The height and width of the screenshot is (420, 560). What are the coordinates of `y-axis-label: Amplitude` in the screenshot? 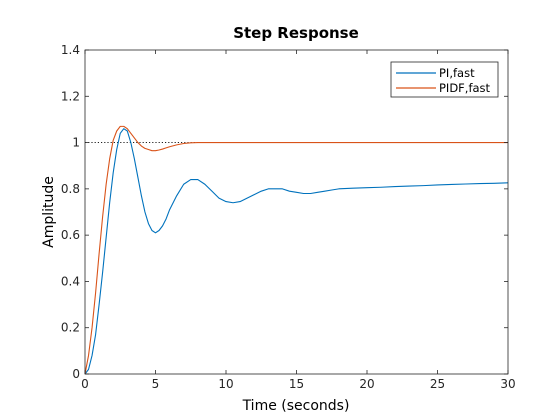 It's located at (49, 212).